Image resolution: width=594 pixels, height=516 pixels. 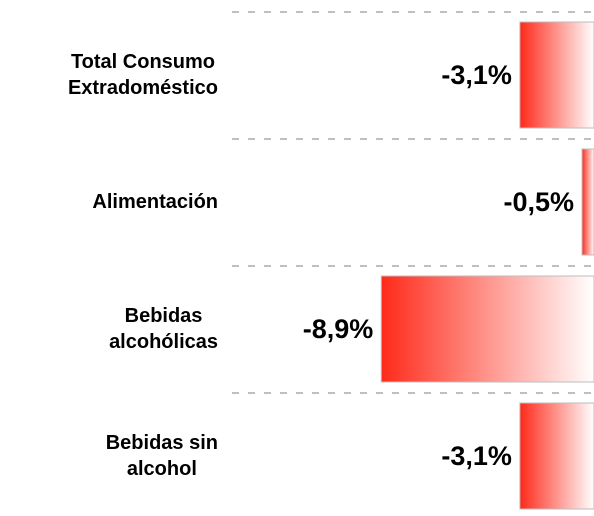 What do you see at coordinates (161, 456) in the screenshot?
I see `category-label-text: Bebidas sin alcohol` at bounding box center [161, 456].